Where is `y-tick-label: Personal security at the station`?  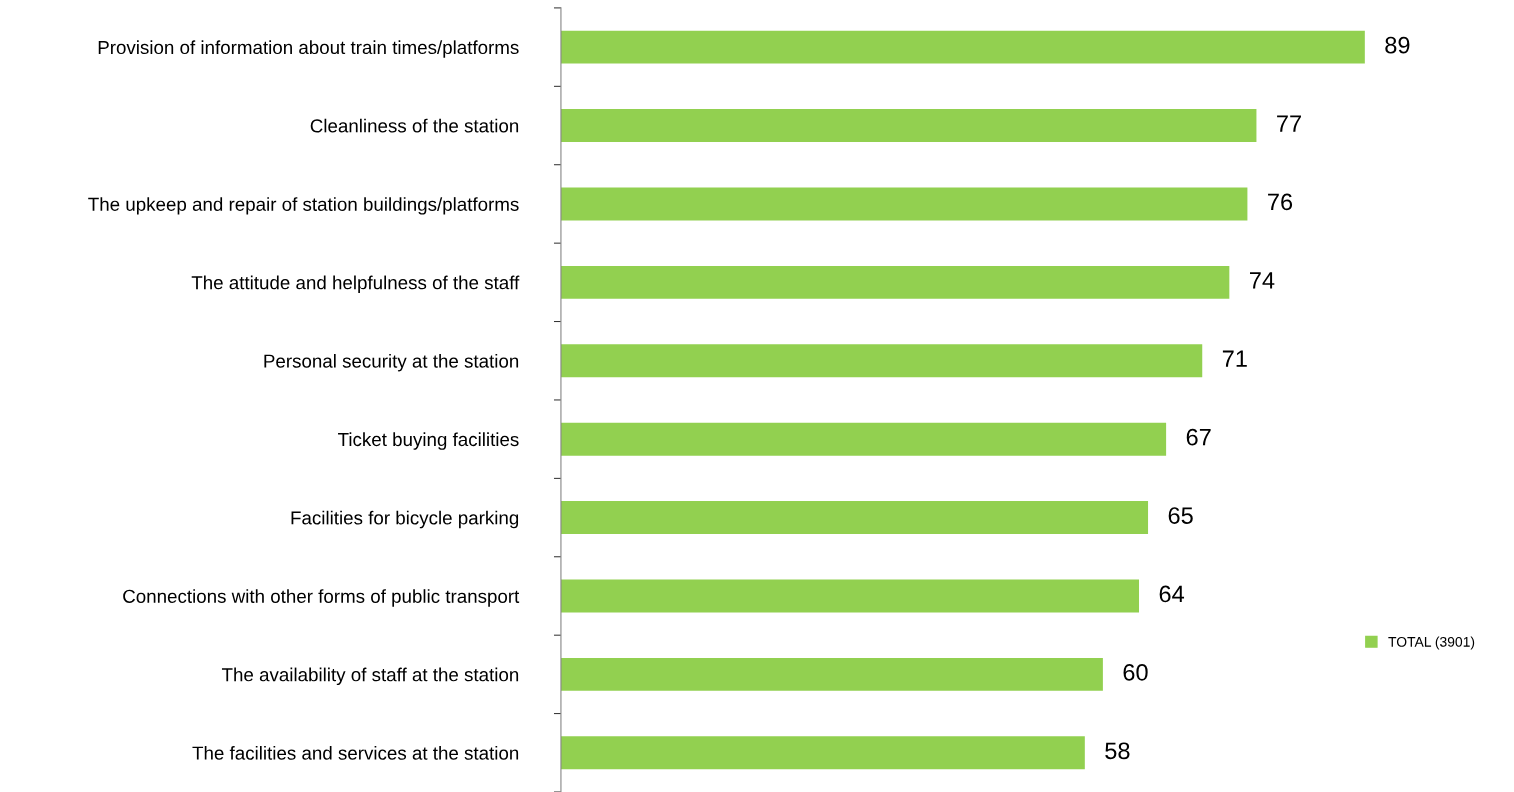
y-tick-label: Personal security at the station is located at coordinates (391, 362).